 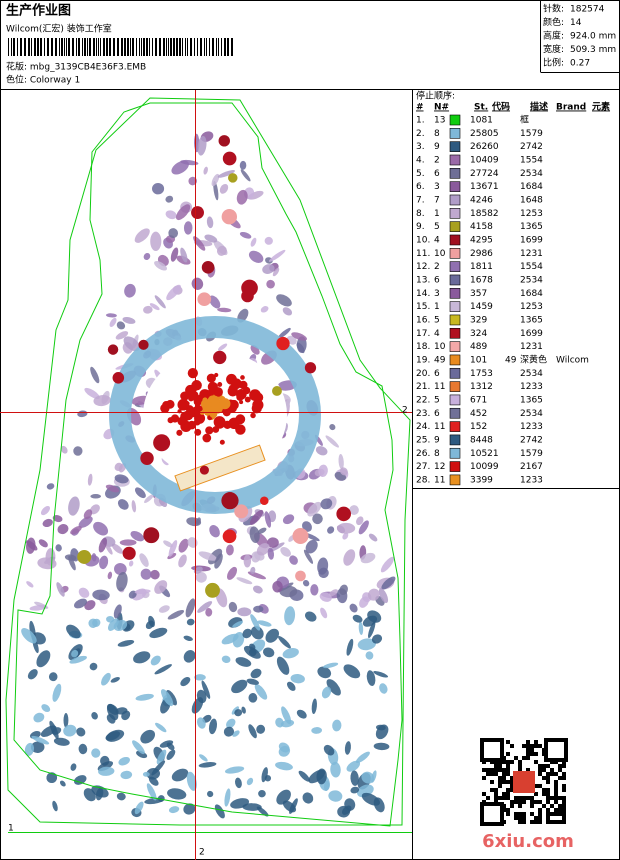 I want to click on row-needle: 8, so click(x=437, y=454).